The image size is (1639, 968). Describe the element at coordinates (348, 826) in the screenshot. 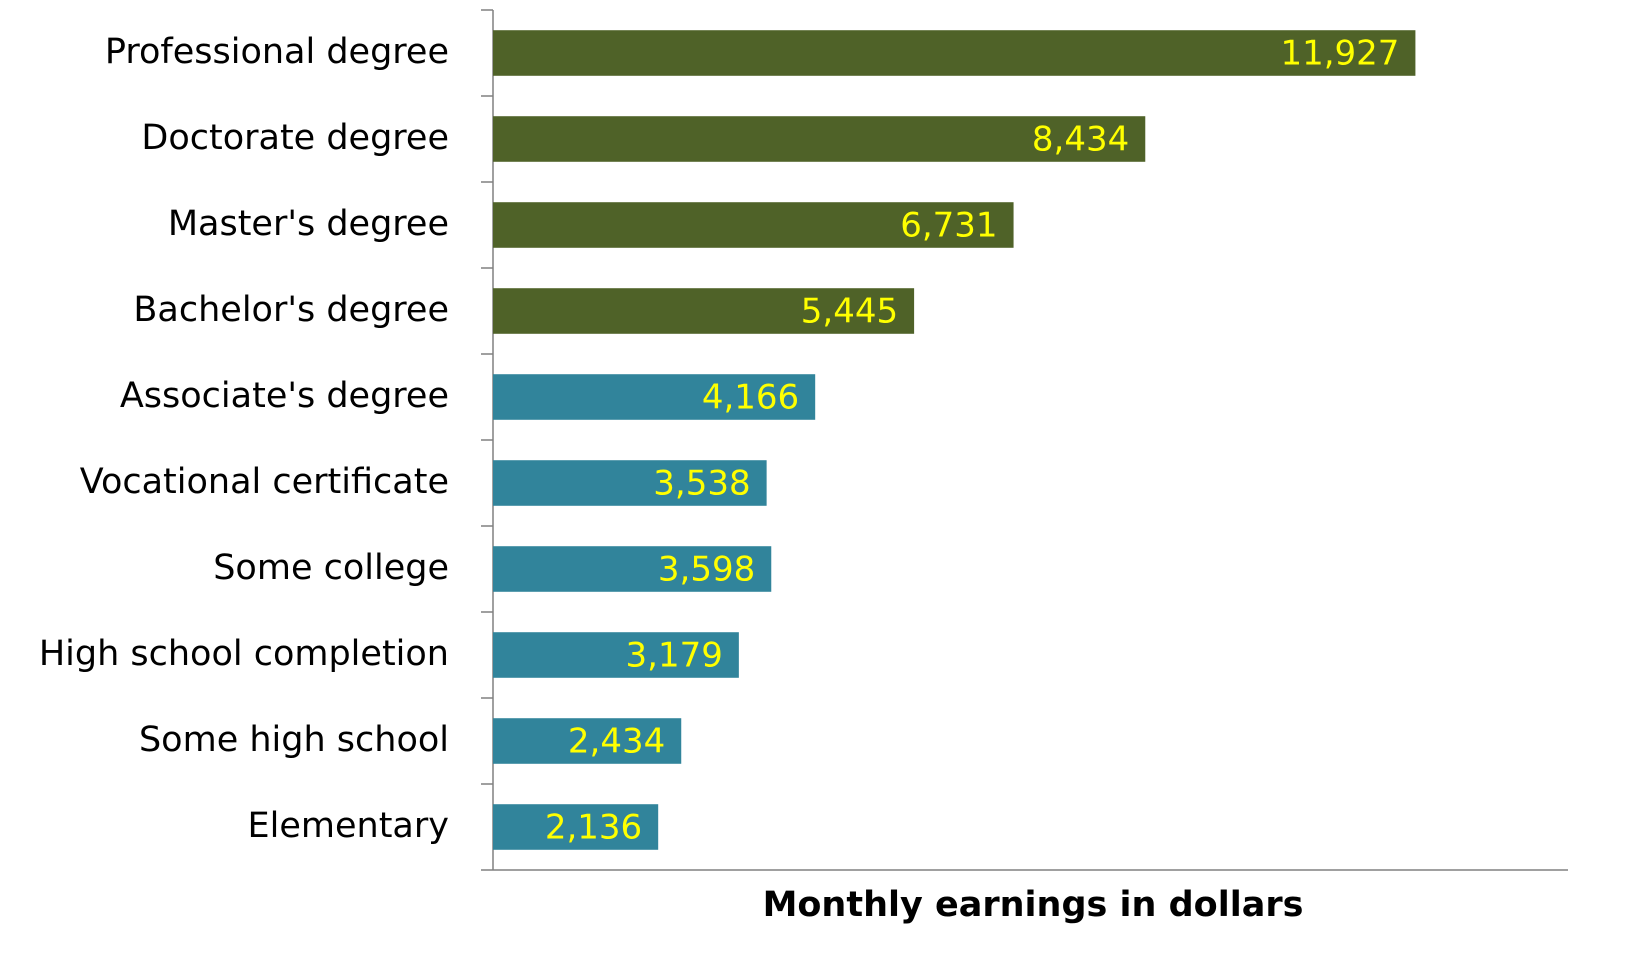

I see `y-tick-label: Elementary` at that location.